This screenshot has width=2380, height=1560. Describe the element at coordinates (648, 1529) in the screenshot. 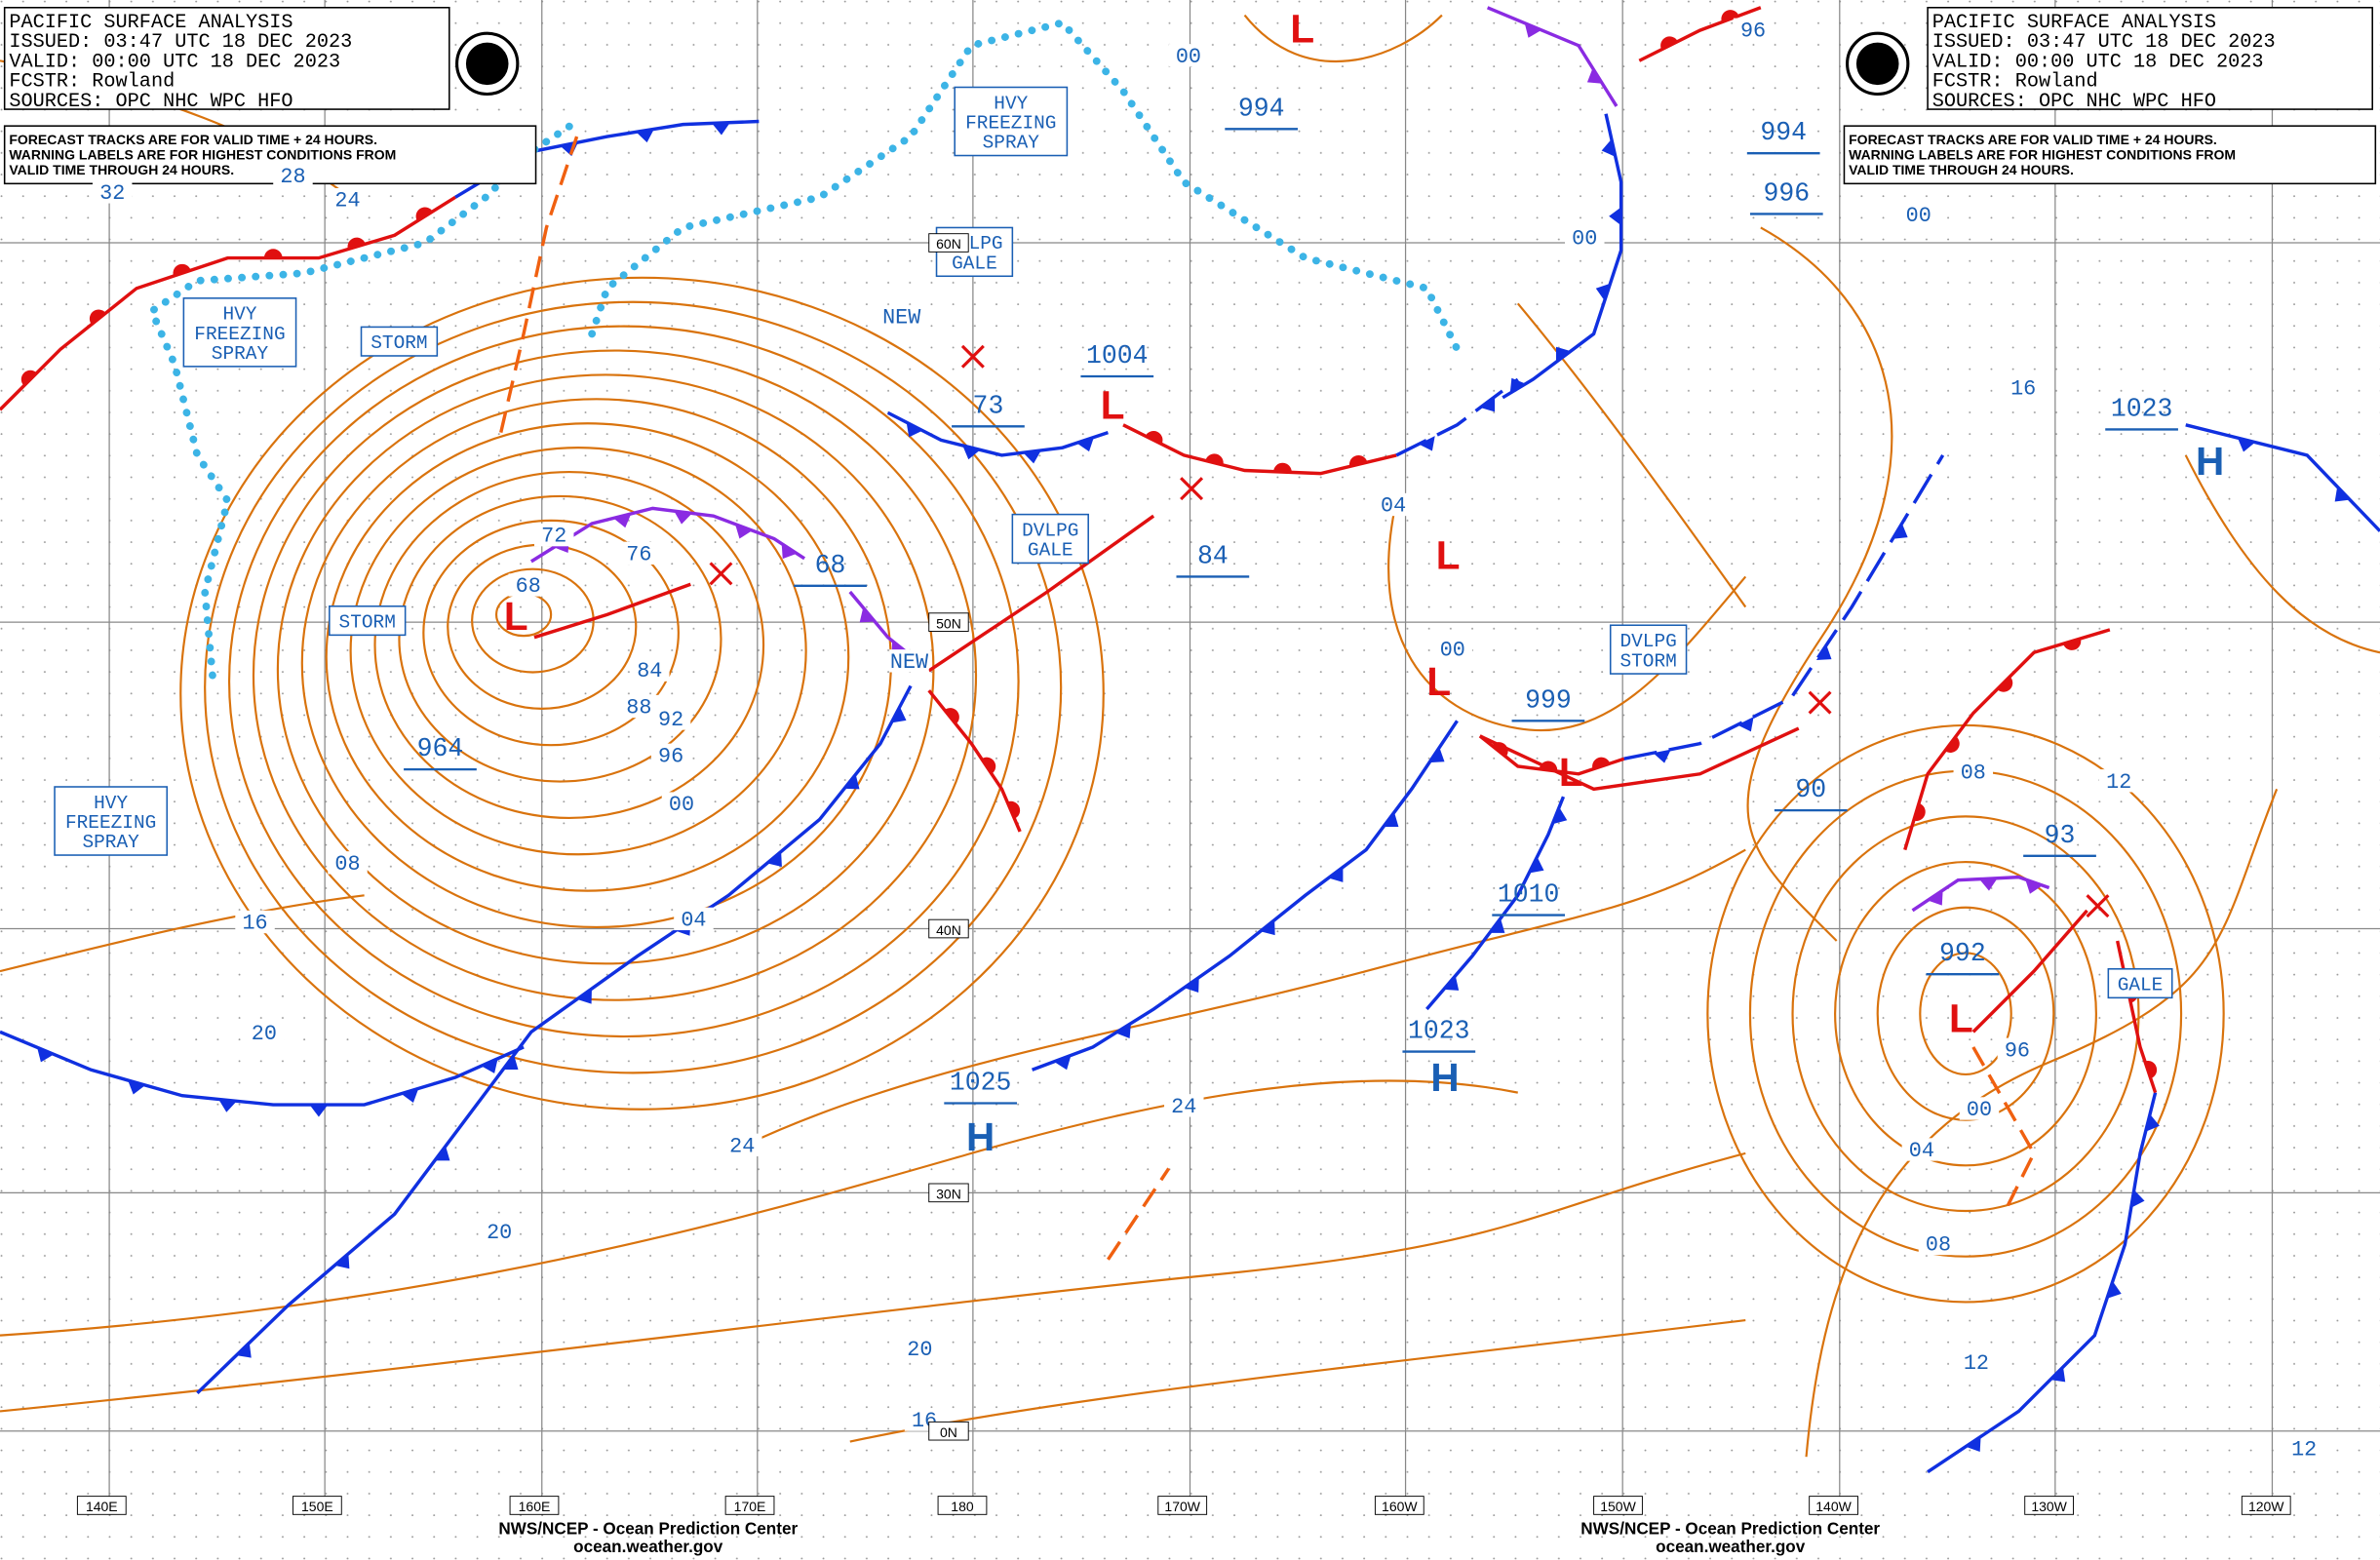

I see `footer-agency: NWS/NCEP - Ocean Prediction Center` at that location.